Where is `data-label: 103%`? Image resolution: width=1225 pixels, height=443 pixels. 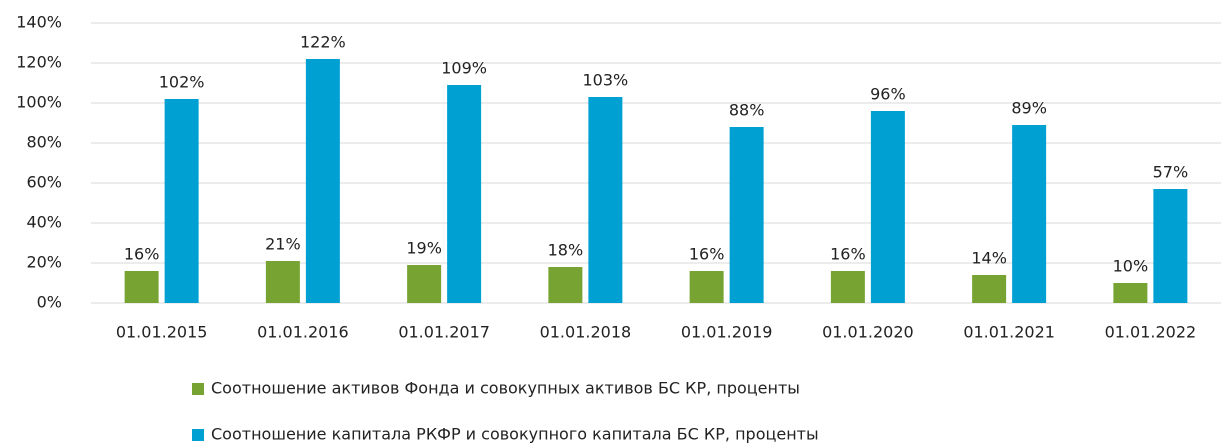 data-label: 103% is located at coordinates (606, 80).